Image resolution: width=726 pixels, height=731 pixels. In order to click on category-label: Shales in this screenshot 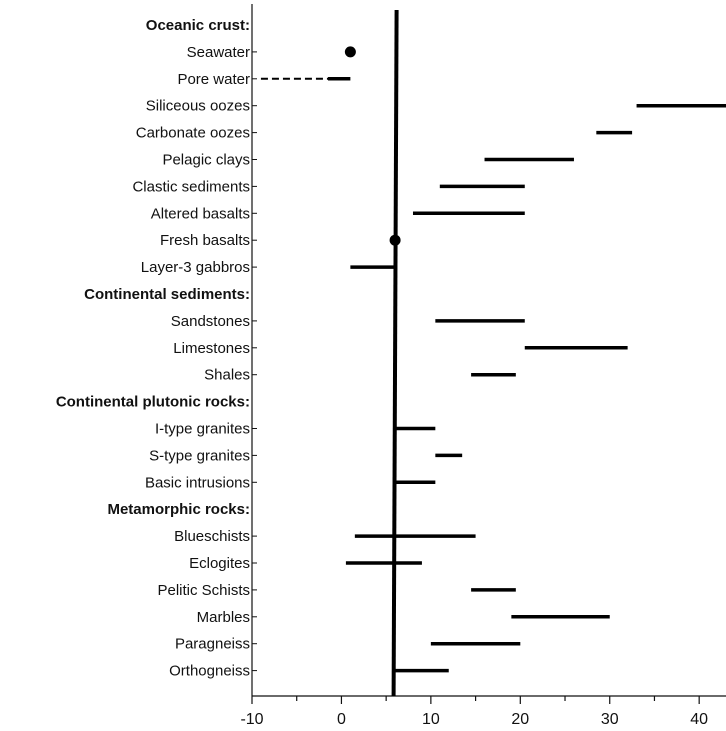, I will do `click(227, 375)`.